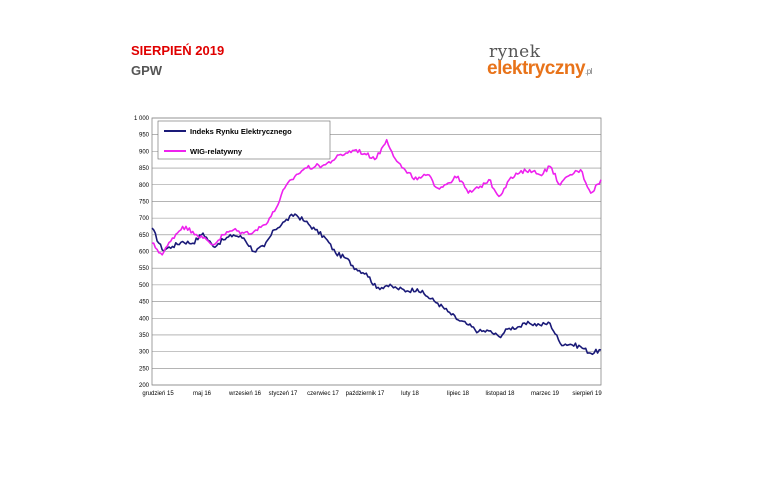 This screenshot has height=480, width=770. What do you see at coordinates (144, 369) in the screenshot?
I see `y-tick-label: 250` at bounding box center [144, 369].